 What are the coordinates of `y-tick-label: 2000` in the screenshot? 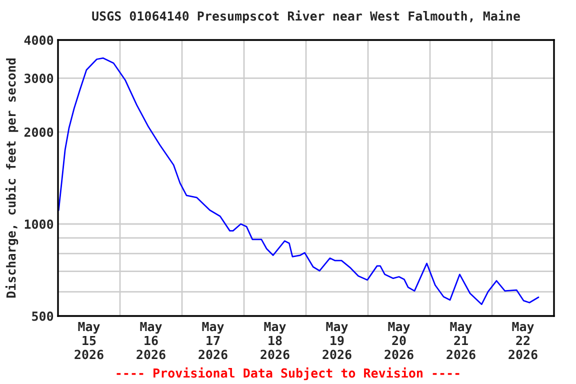 It's located at (39, 132).